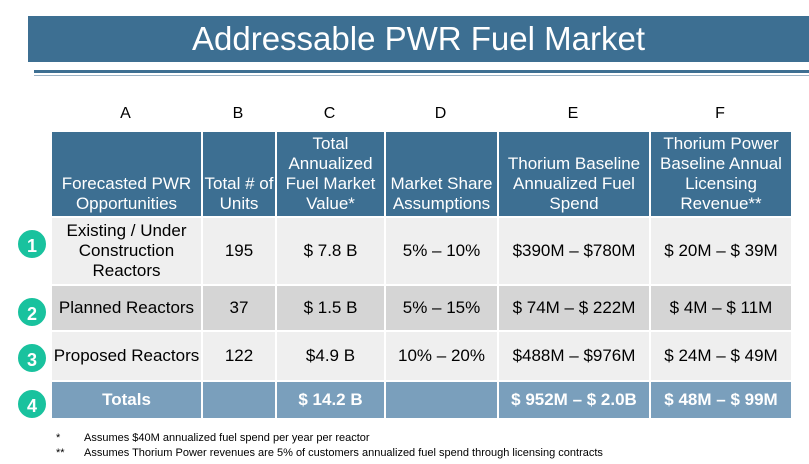 The image size is (809, 464). I want to click on cell-units: 195, so click(239, 251).